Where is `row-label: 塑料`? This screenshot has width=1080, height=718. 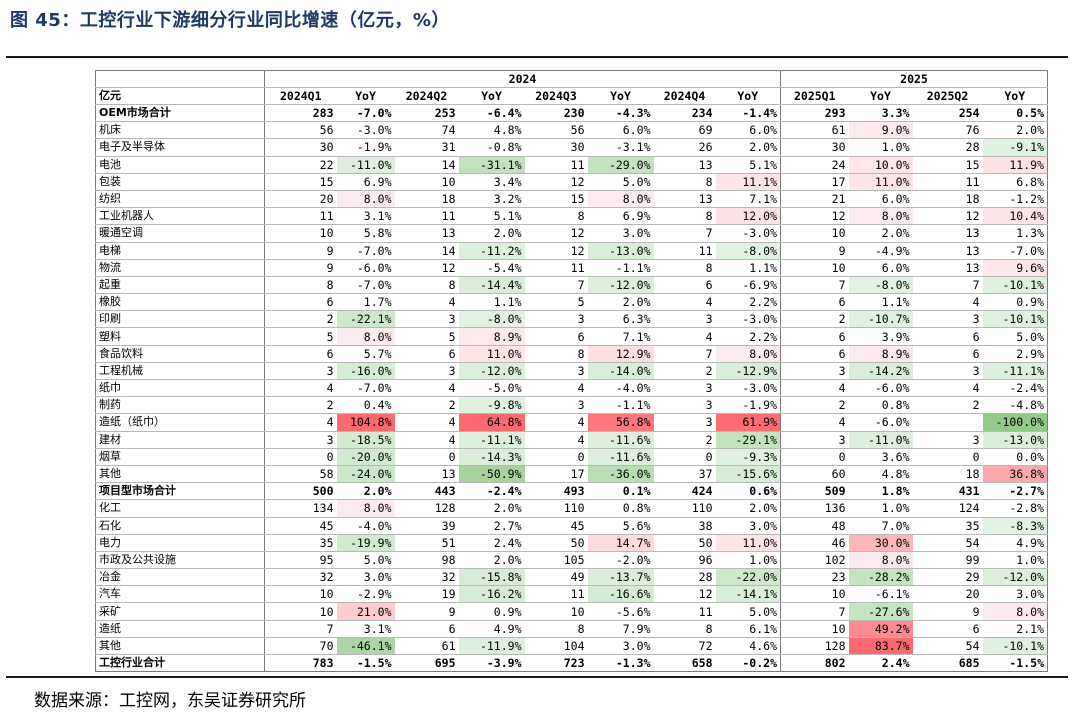
row-label: 塑料 is located at coordinates (180, 336).